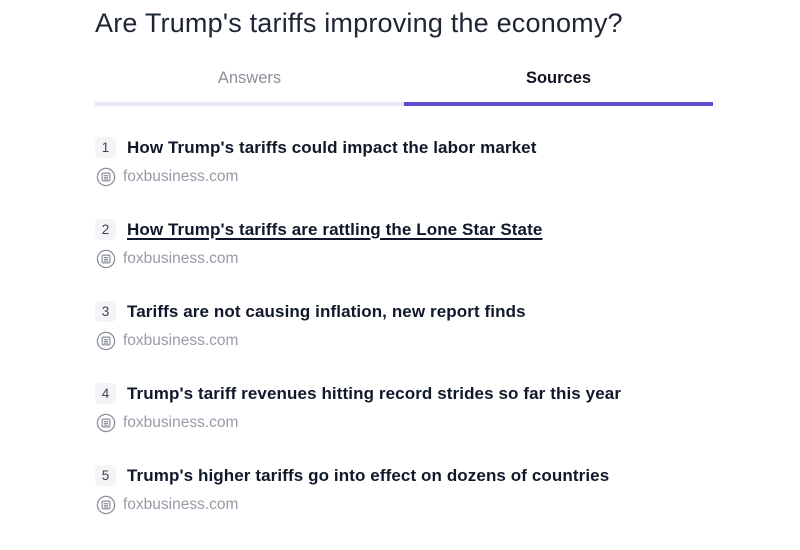  I want to click on source-index-badge: 2, so click(105, 229).